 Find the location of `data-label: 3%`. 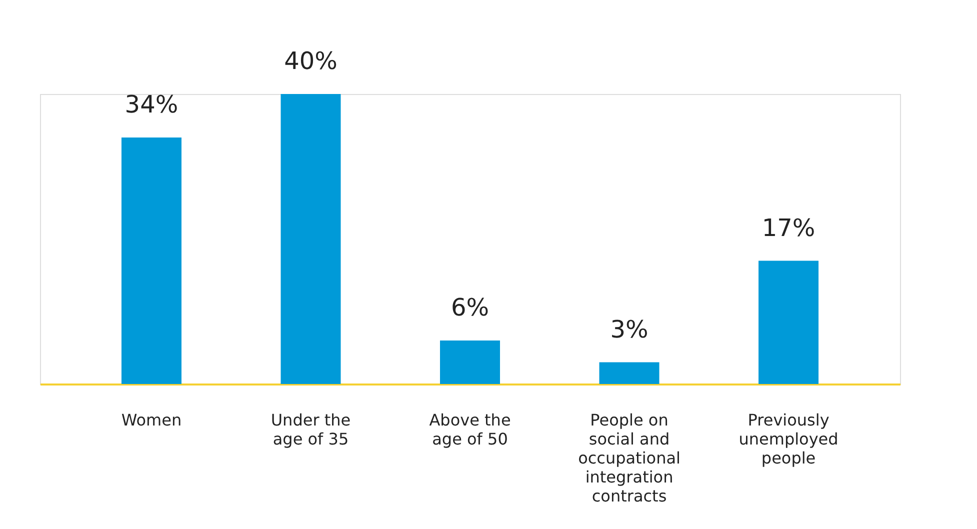

data-label: 3% is located at coordinates (629, 329).